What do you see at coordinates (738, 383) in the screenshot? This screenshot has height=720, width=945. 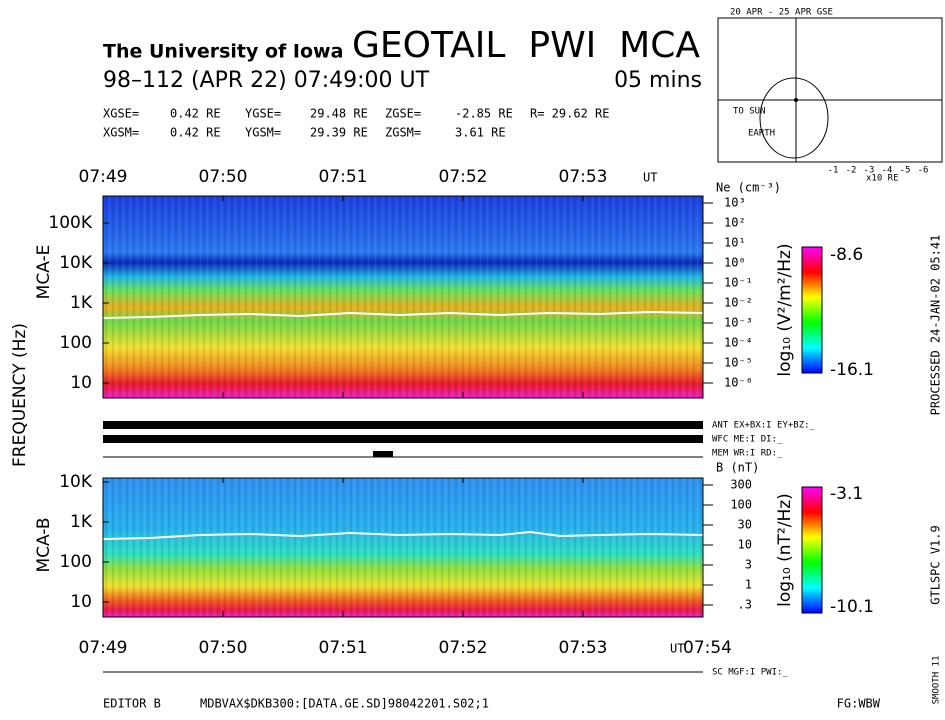 I see `density-label: 10⁻⁶` at bounding box center [738, 383].